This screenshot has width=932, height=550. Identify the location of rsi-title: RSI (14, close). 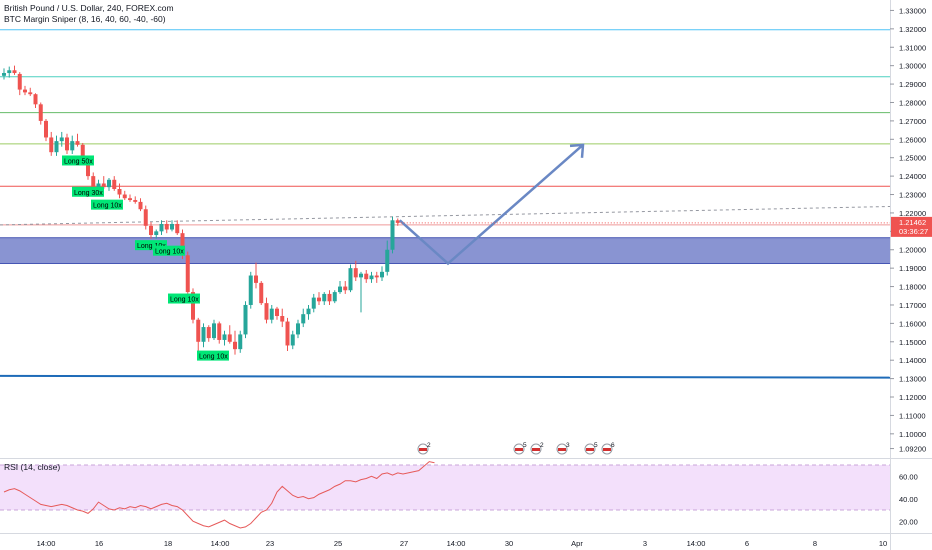
(32, 467).